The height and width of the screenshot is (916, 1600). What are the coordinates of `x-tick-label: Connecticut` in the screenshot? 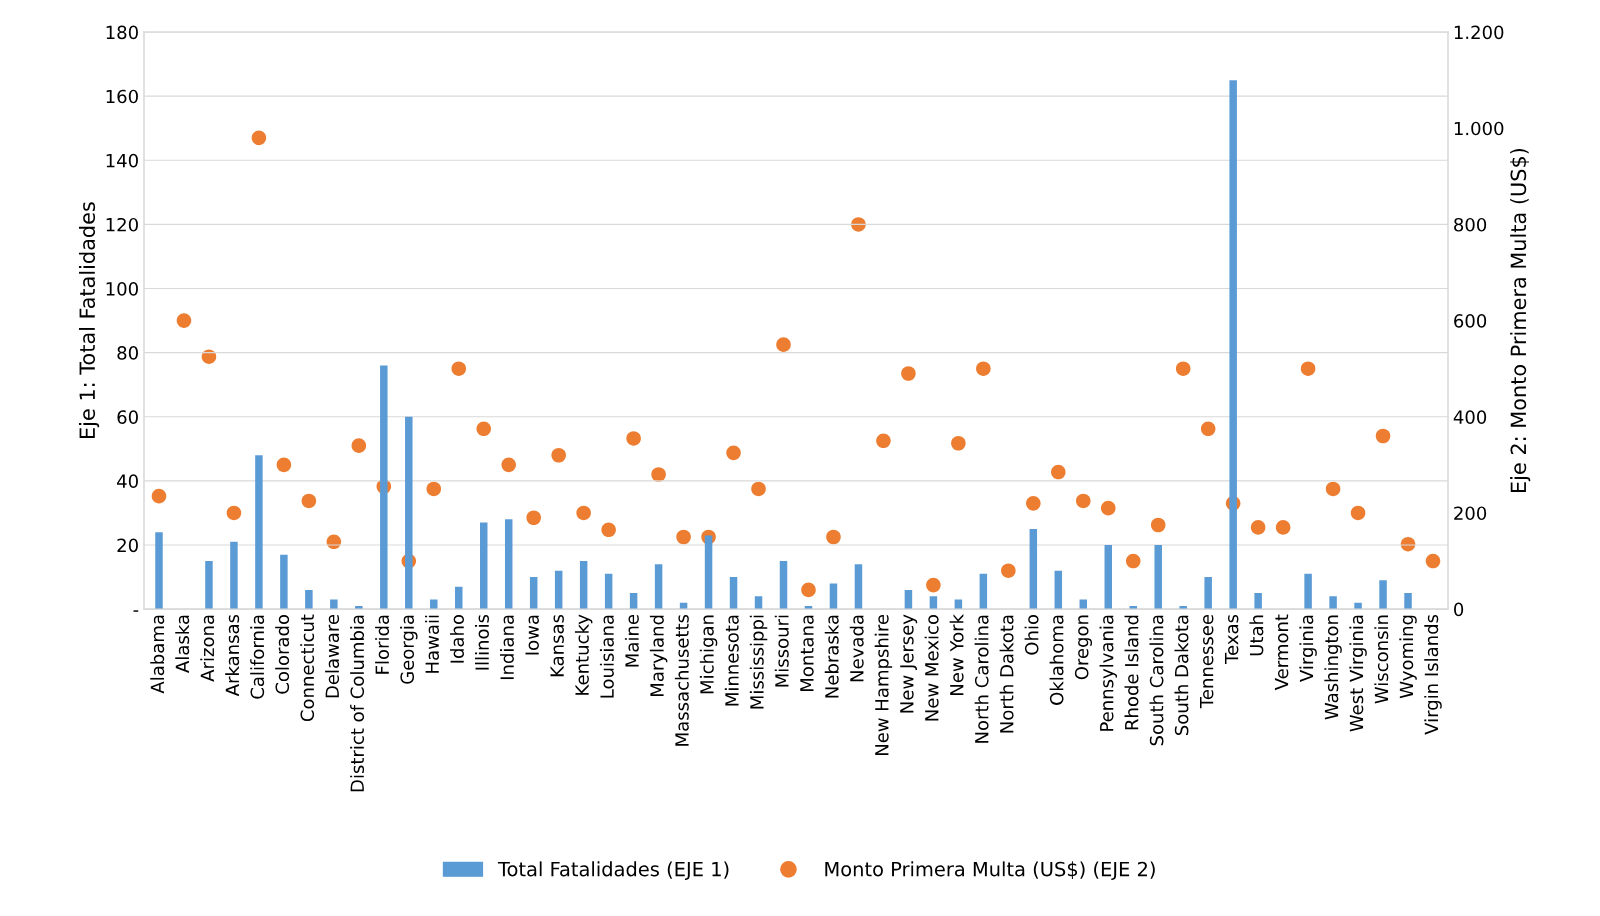 It's located at (307, 668).